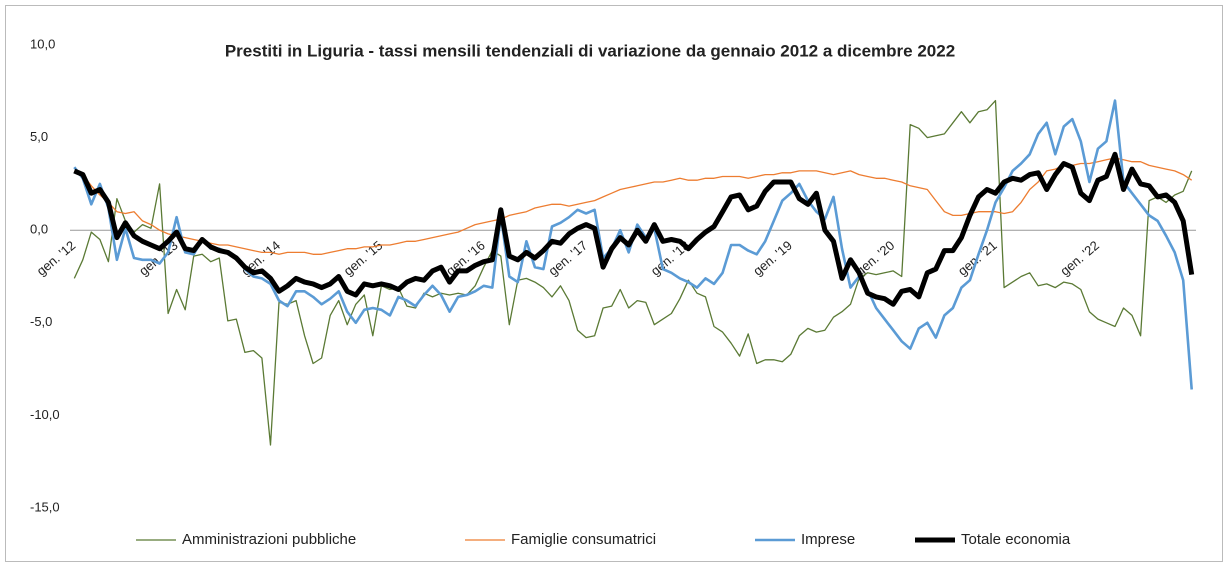  I want to click on y-tick-label: 5,0, so click(39, 136).